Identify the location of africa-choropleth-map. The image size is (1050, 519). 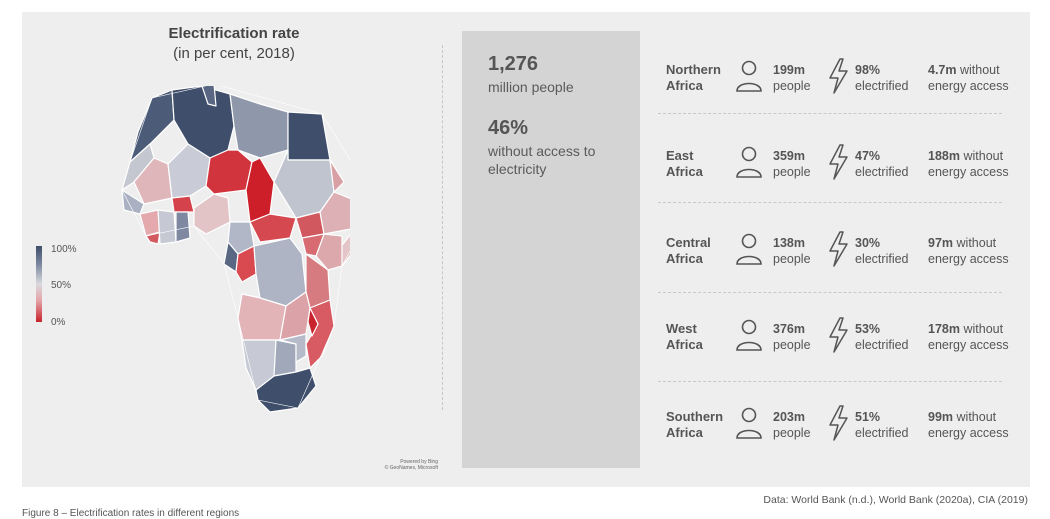
(235, 249).